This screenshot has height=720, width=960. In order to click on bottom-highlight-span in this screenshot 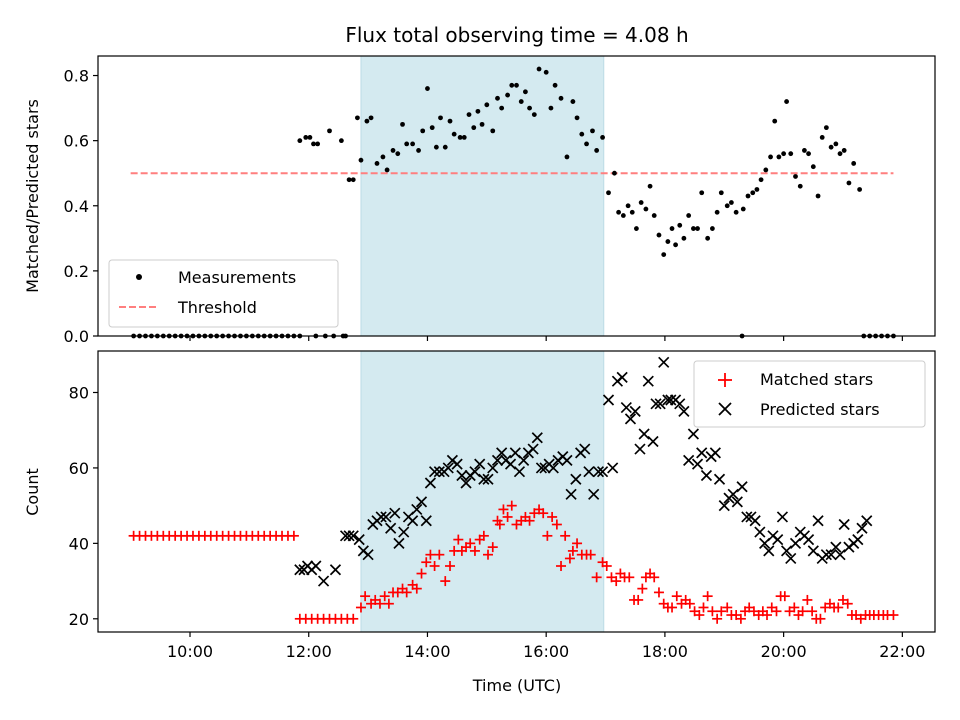, I will do `click(482, 491)`.